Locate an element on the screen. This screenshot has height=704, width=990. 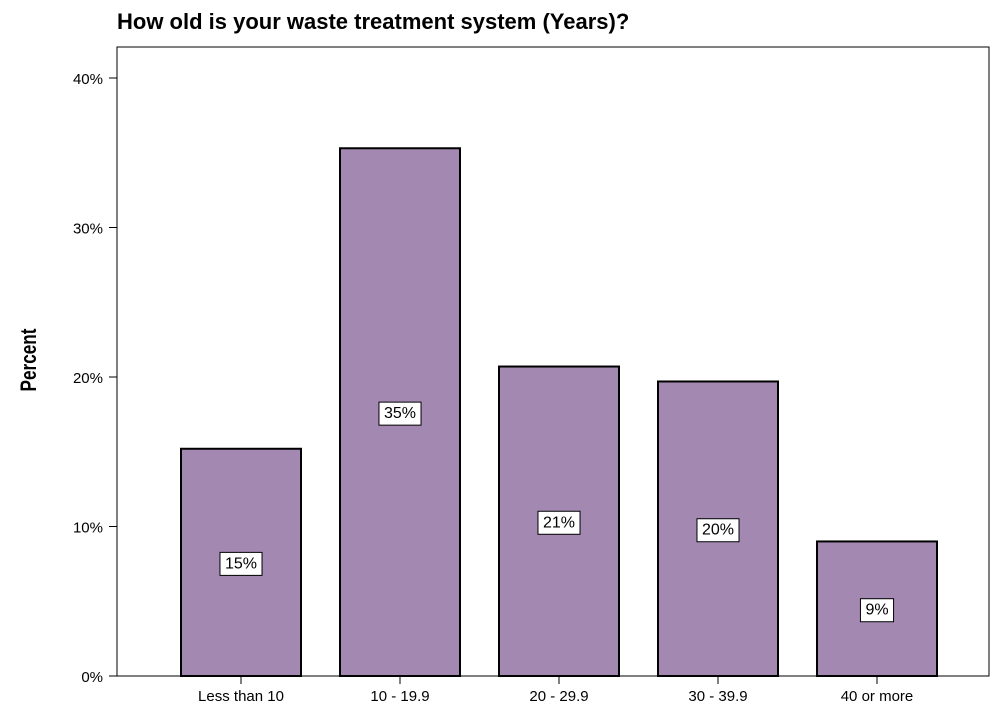
data-label: 15% is located at coordinates (241, 563).